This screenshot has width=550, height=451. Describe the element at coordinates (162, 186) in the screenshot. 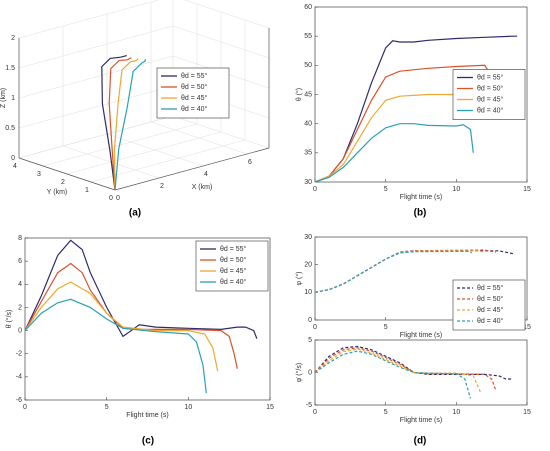

I see `x-tick-label: 2` at that location.